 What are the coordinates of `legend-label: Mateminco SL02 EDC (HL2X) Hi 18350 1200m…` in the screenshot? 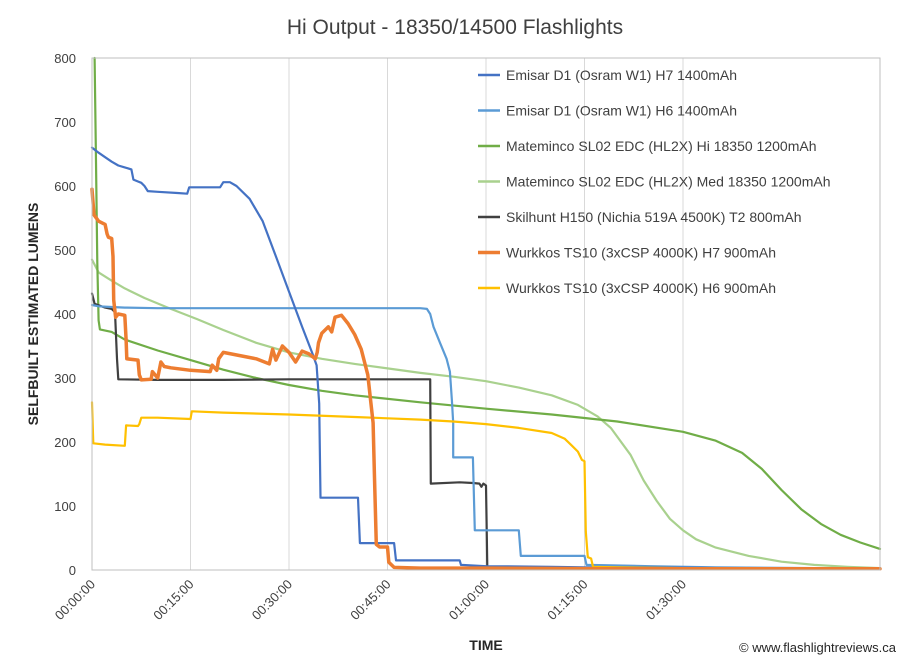 It's located at (661, 146).